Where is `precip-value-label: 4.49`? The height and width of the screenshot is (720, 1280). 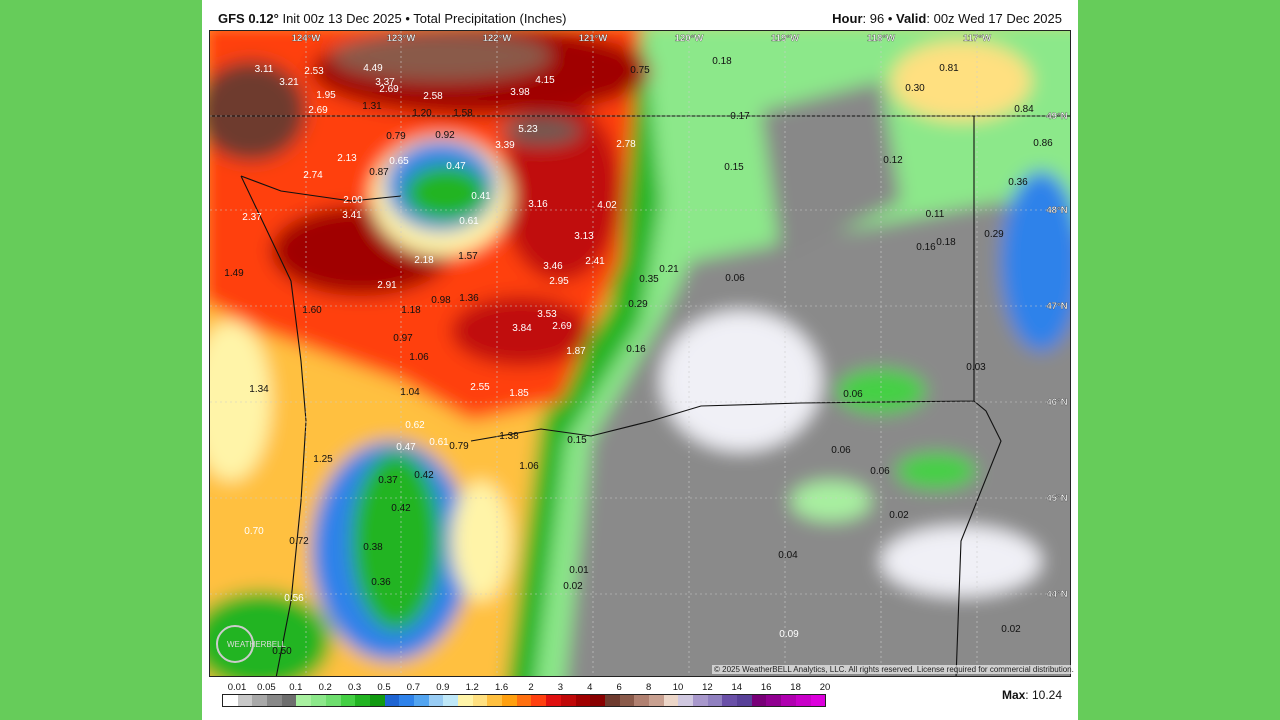 precip-value-label: 4.49 is located at coordinates (373, 68).